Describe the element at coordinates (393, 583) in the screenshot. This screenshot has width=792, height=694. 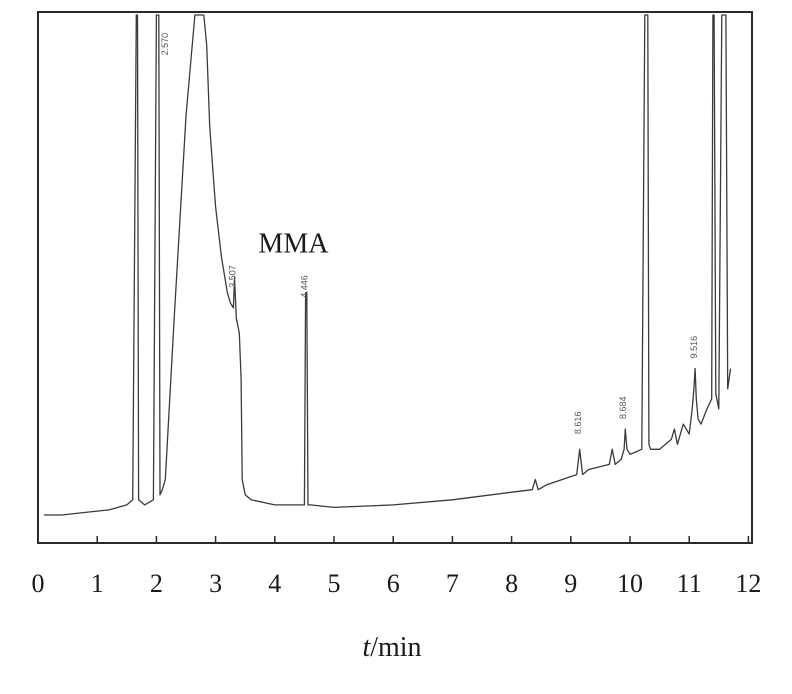
I see `x-tick-label: 6` at that location.